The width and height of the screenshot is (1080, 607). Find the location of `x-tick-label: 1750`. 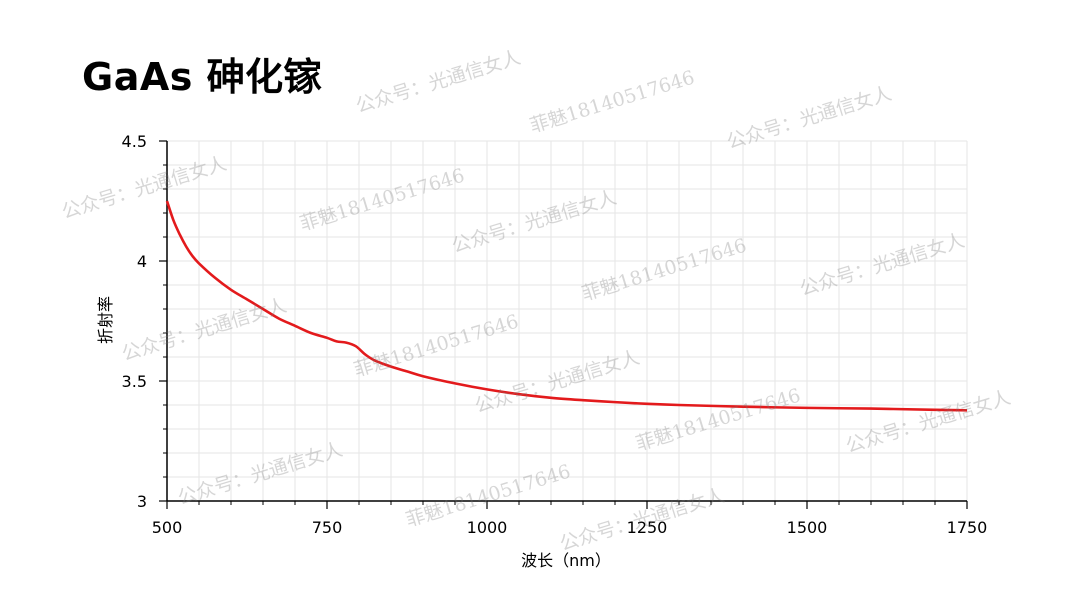

x-tick-label: 1750 is located at coordinates (967, 527).